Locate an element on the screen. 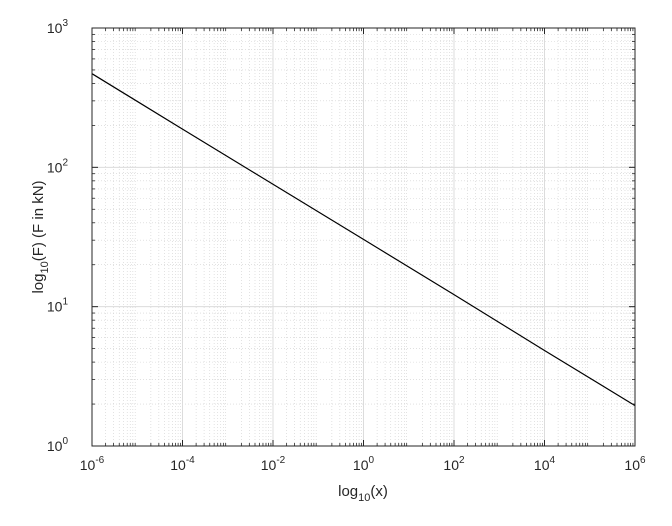 The image size is (672, 526). x-tick-label-exponent: 2 is located at coordinates (462, 460).